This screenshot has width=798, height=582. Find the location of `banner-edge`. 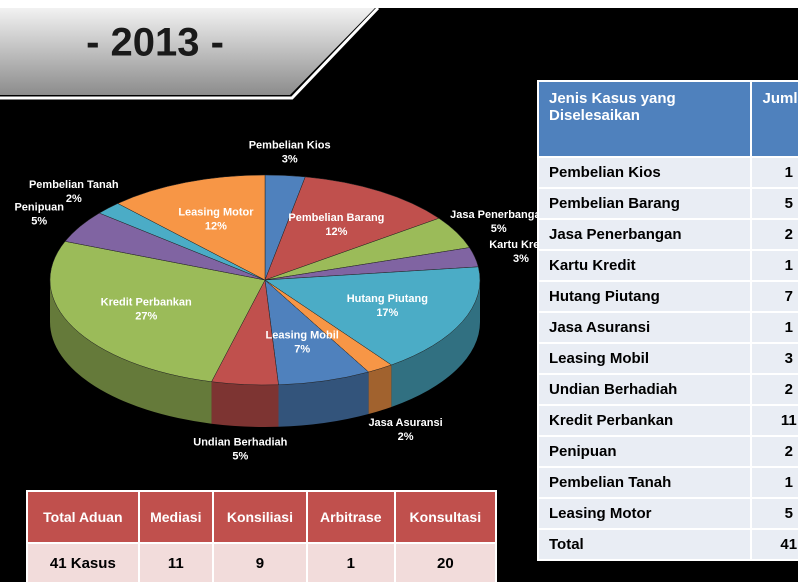

banner-edge is located at coordinates (190, 53).